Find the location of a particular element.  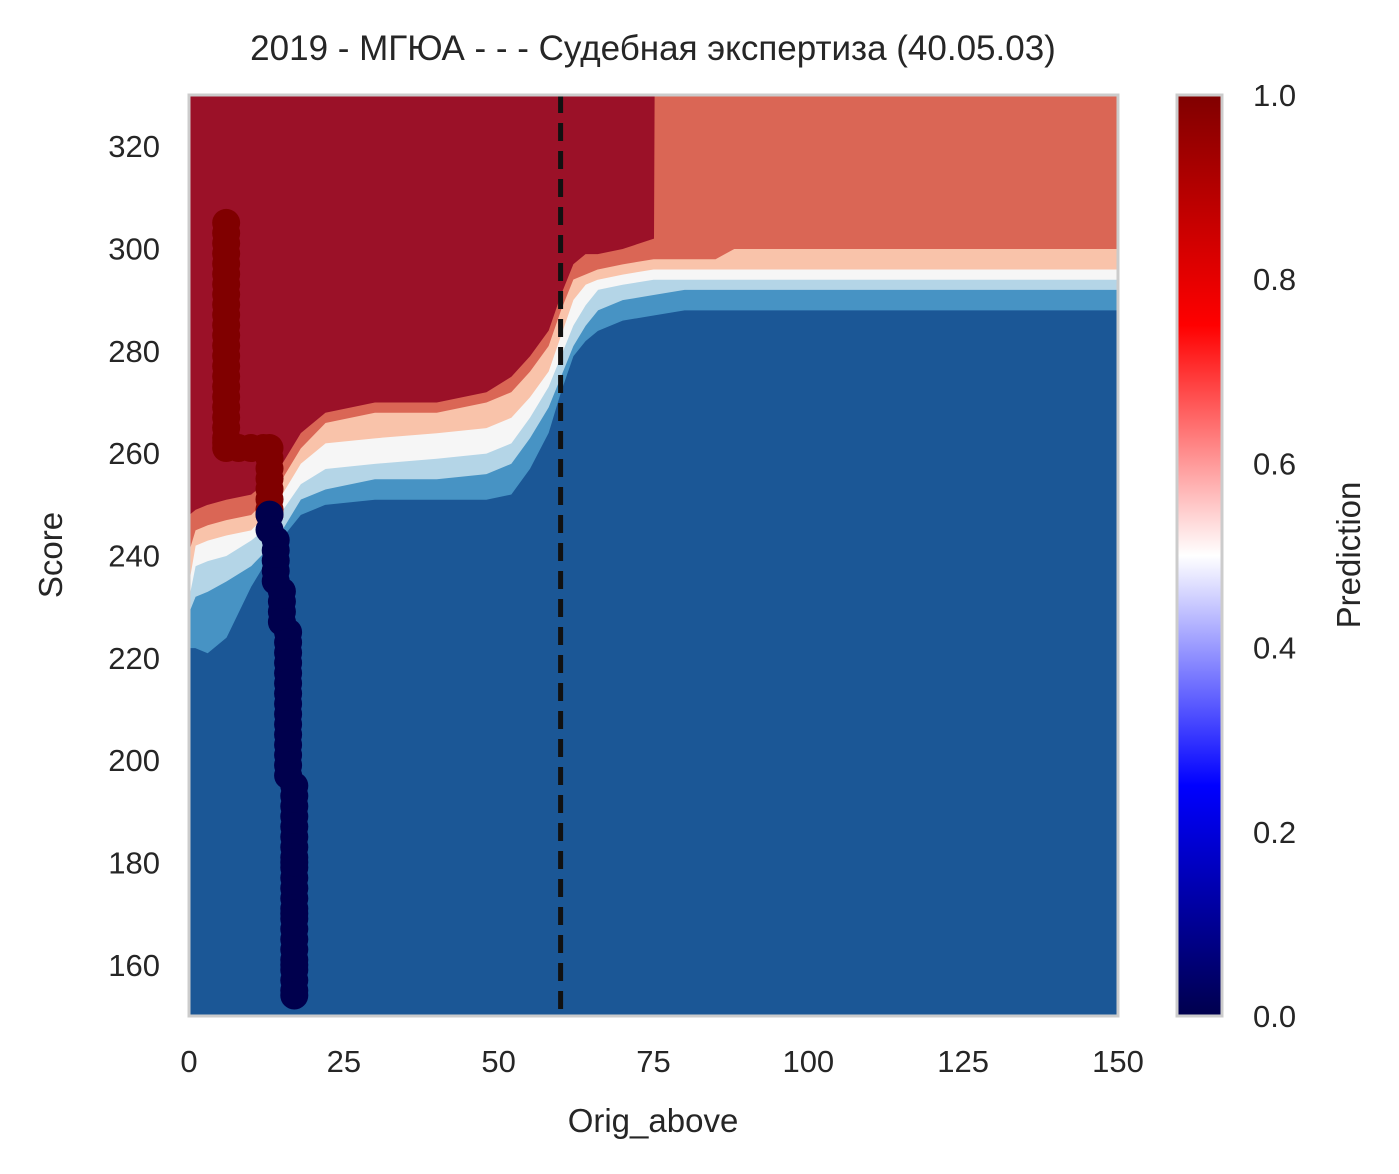

x-tick-label: 0 is located at coordinates (188, 1061).